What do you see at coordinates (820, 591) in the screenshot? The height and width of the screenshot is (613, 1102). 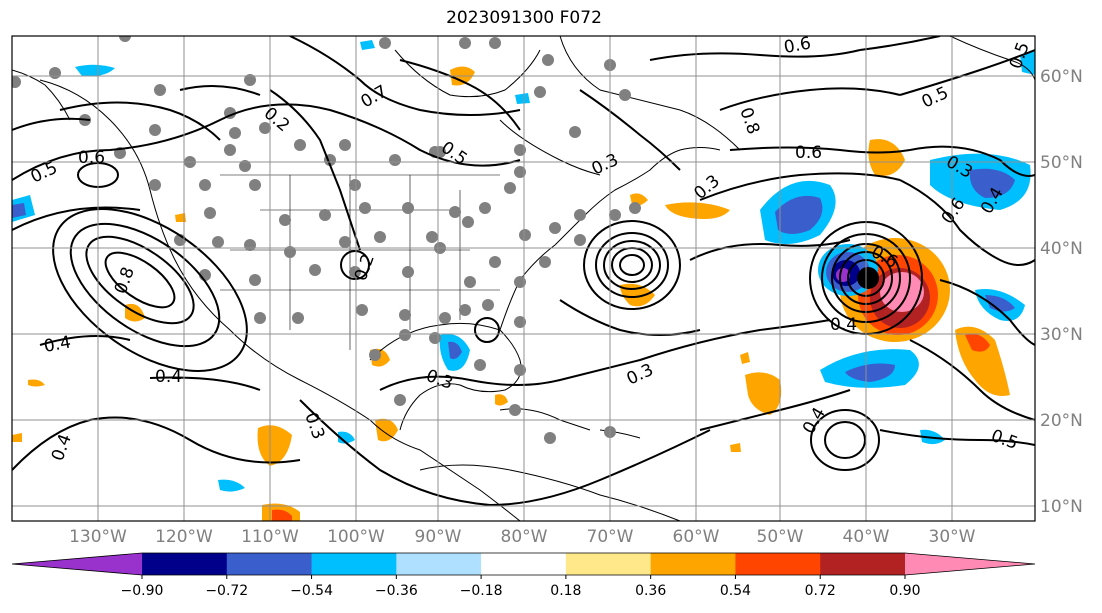 I see `colorbar-tick-label: 0.72` at bounding box center [820, 591].